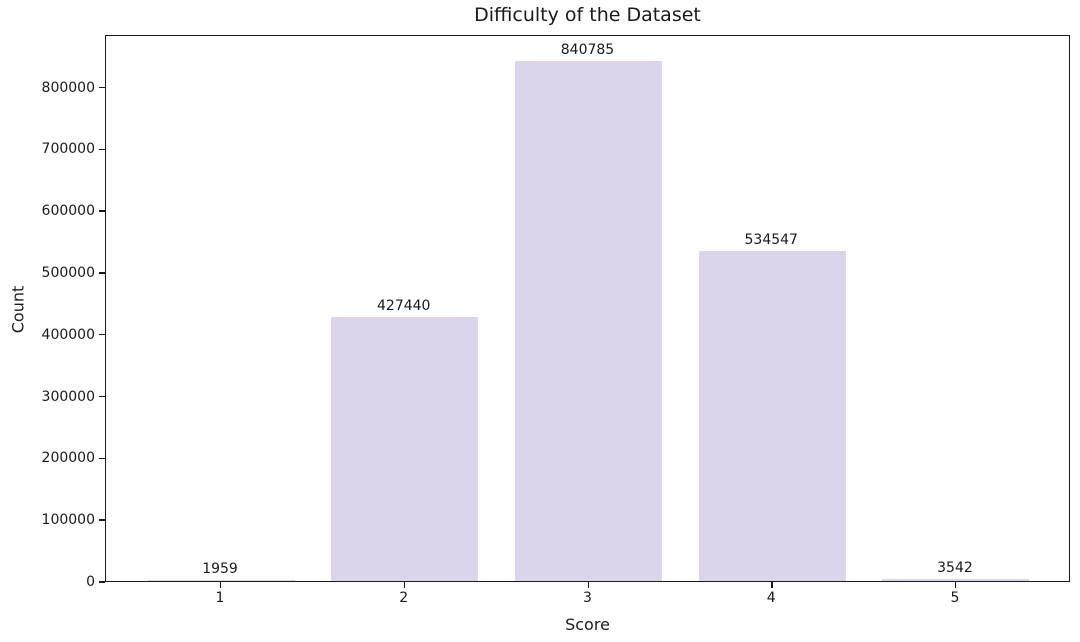  Describe the element at coordinates (587, 598) in the screenshot. I see `x-tick-label: 3` at that location.